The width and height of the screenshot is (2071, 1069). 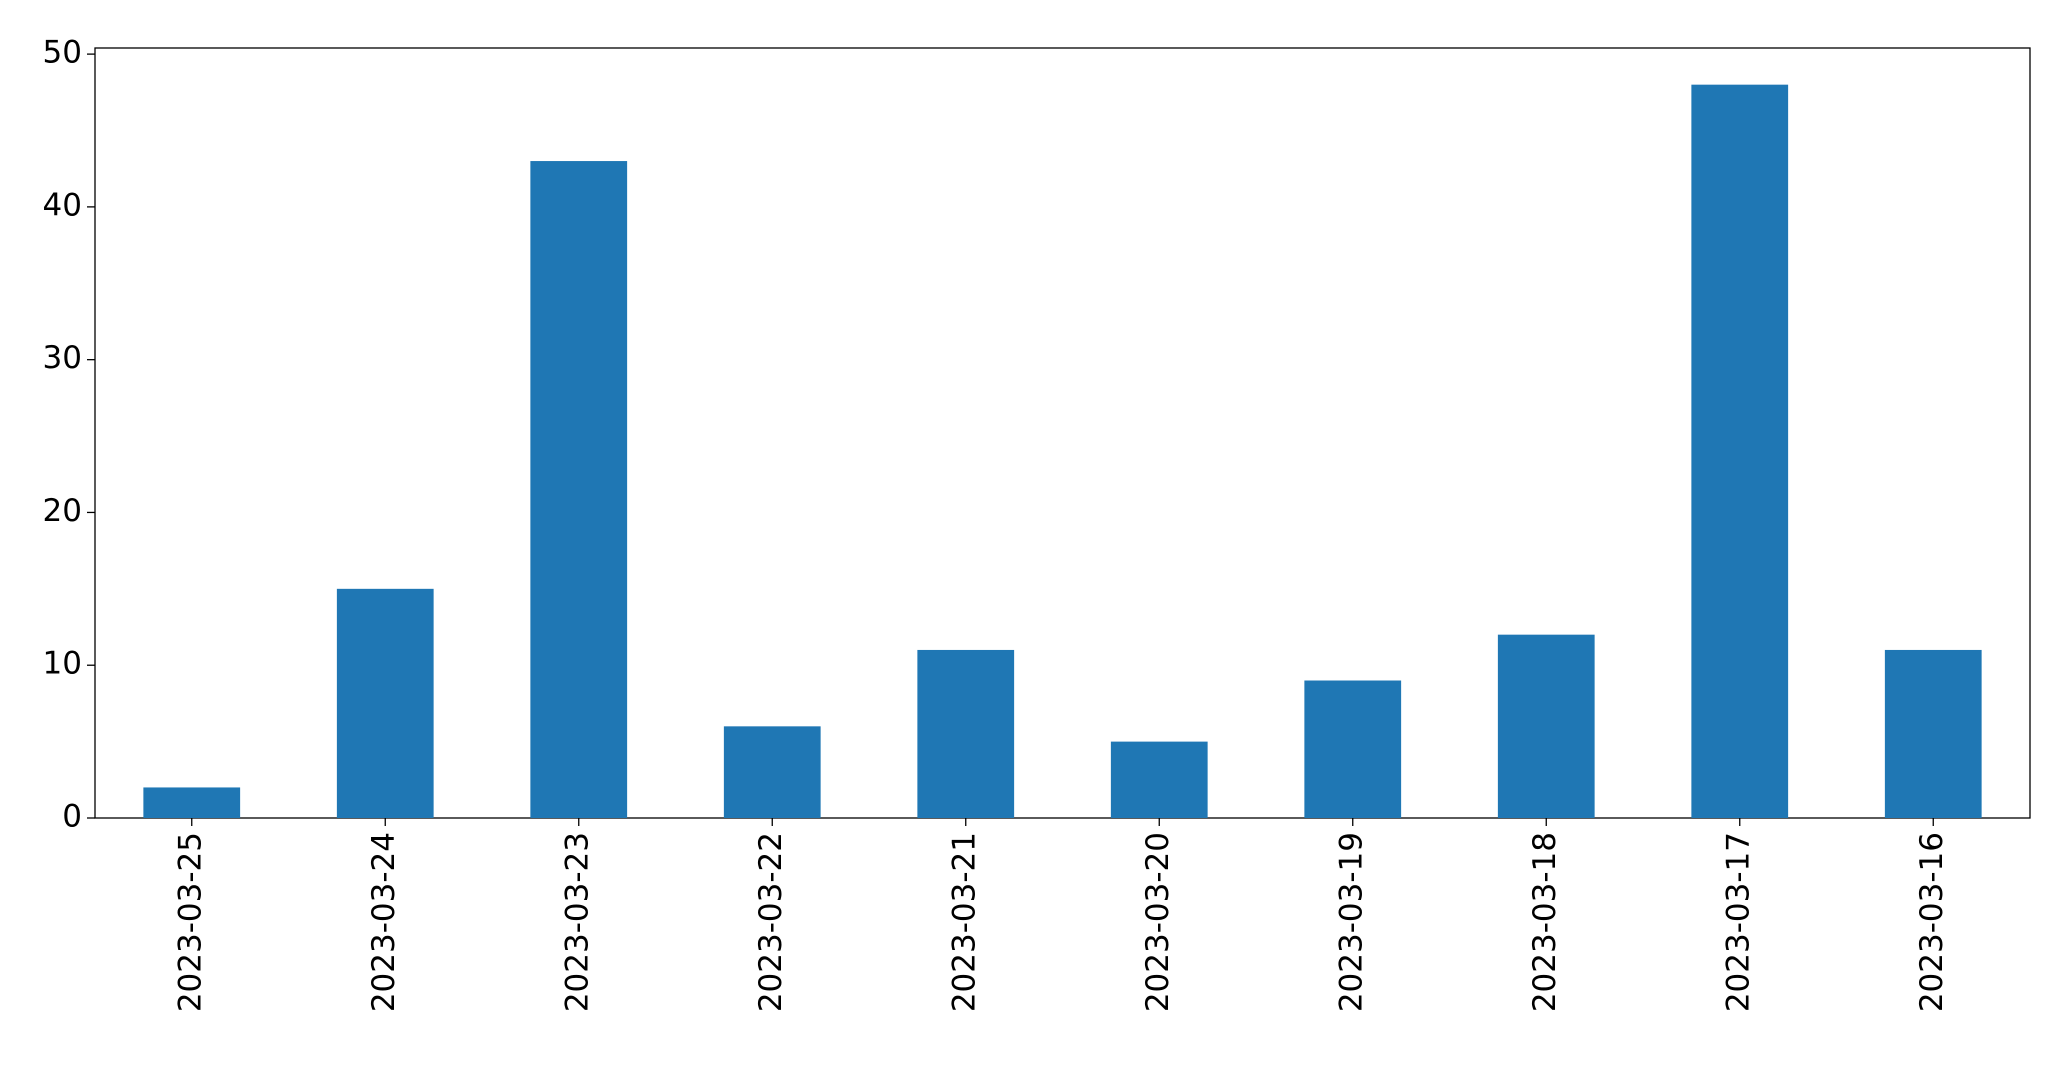 What do you see at coordinates (62, 358) in the screenshot?
I see `y-tick-label: 30` at bounding box center [62, 358].